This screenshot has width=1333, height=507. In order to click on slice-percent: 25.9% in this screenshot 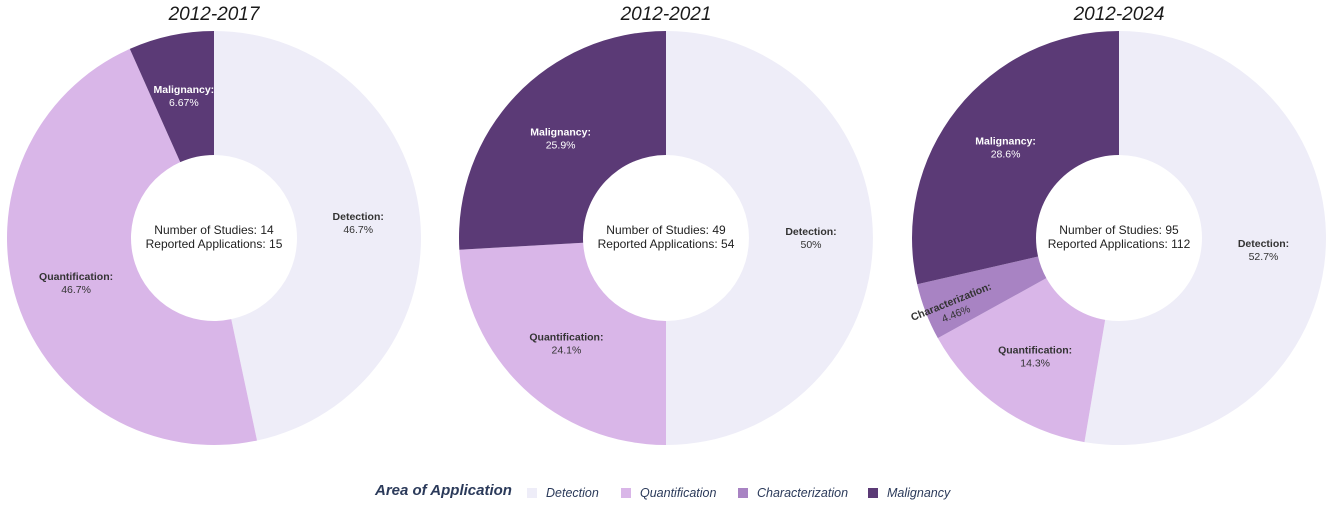, I will do `click(561, 145)`.